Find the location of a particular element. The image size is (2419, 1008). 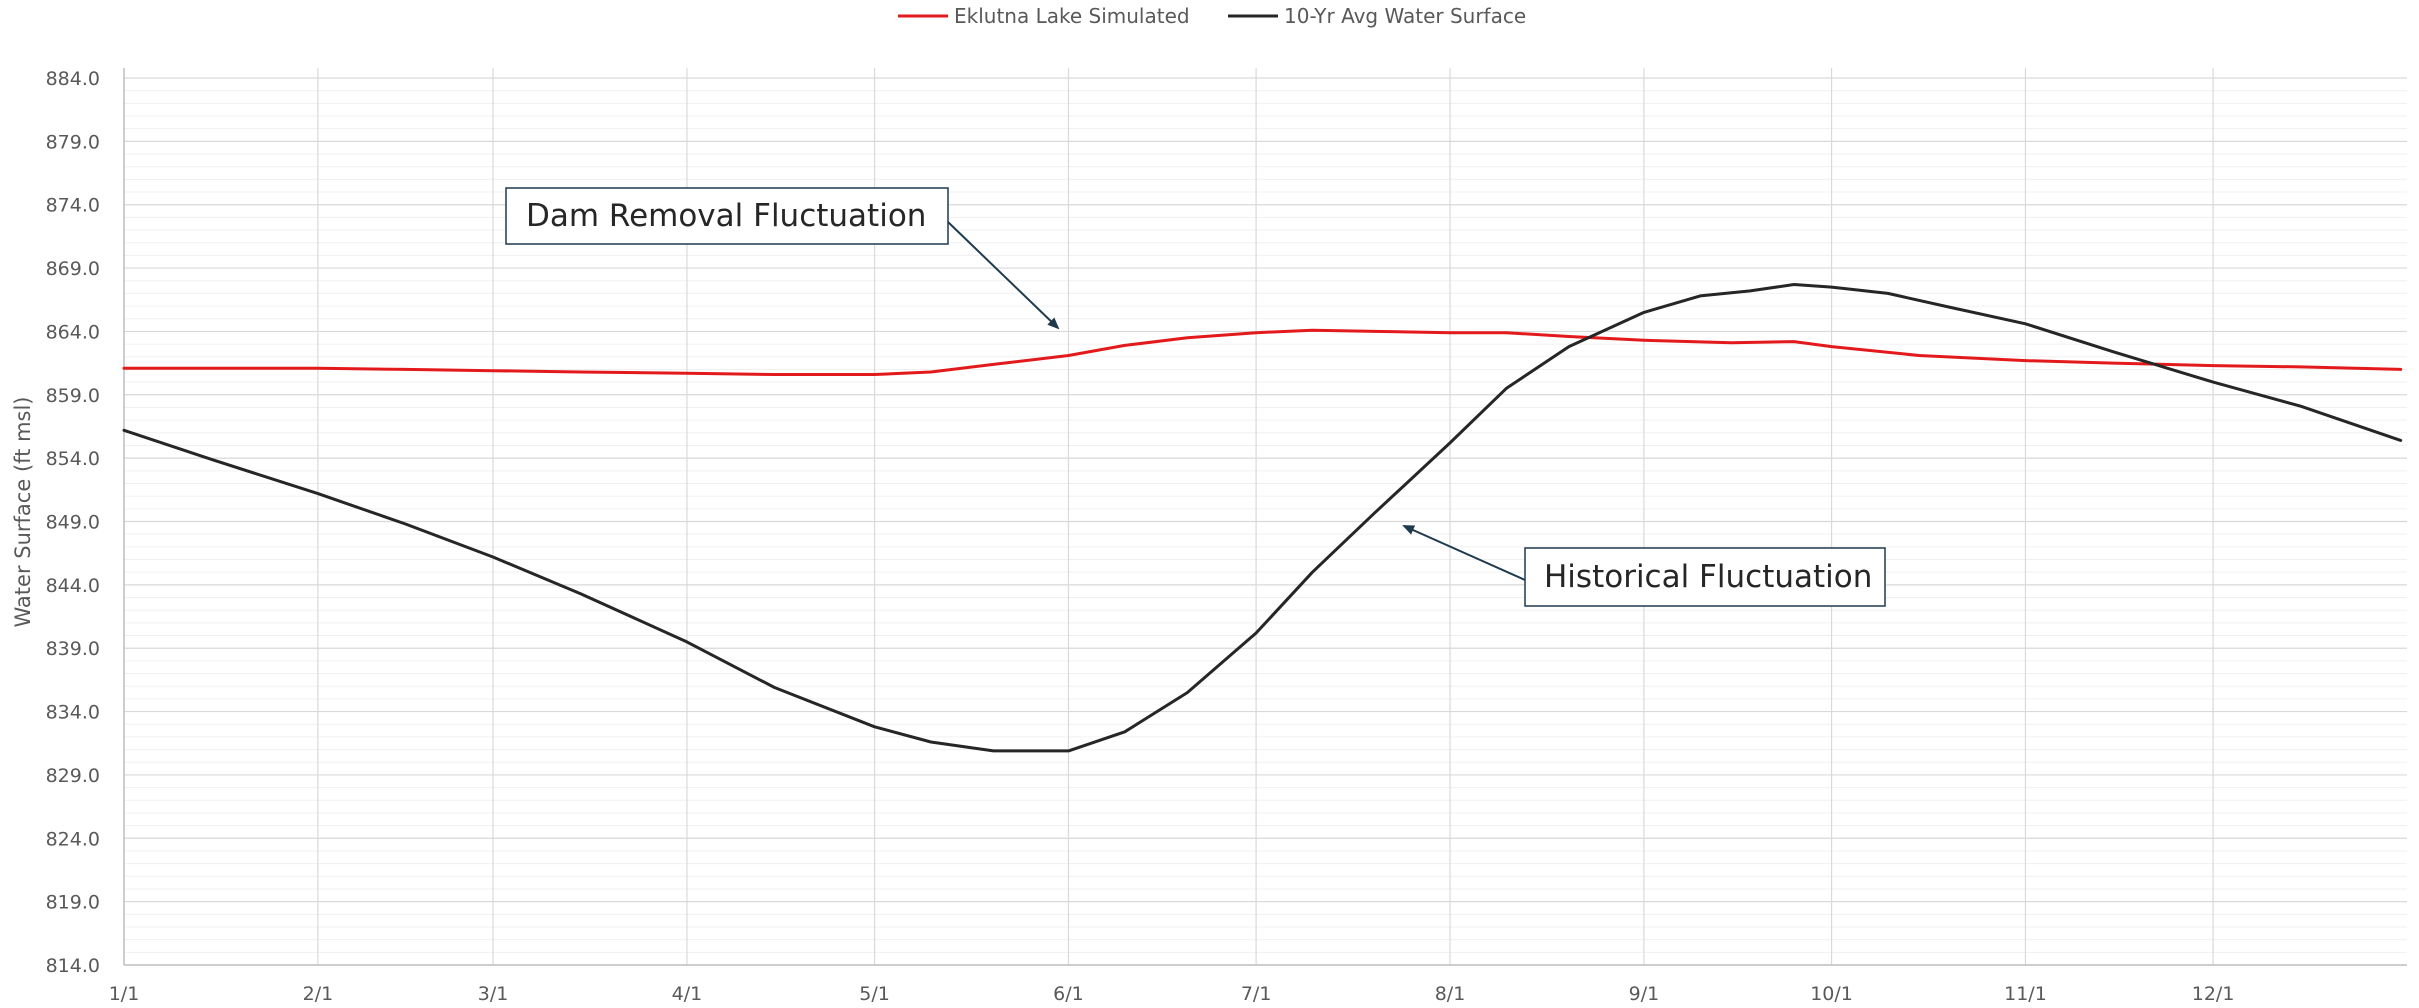

x-tick-label: 6/1 is located at coordinates (1068, 994).